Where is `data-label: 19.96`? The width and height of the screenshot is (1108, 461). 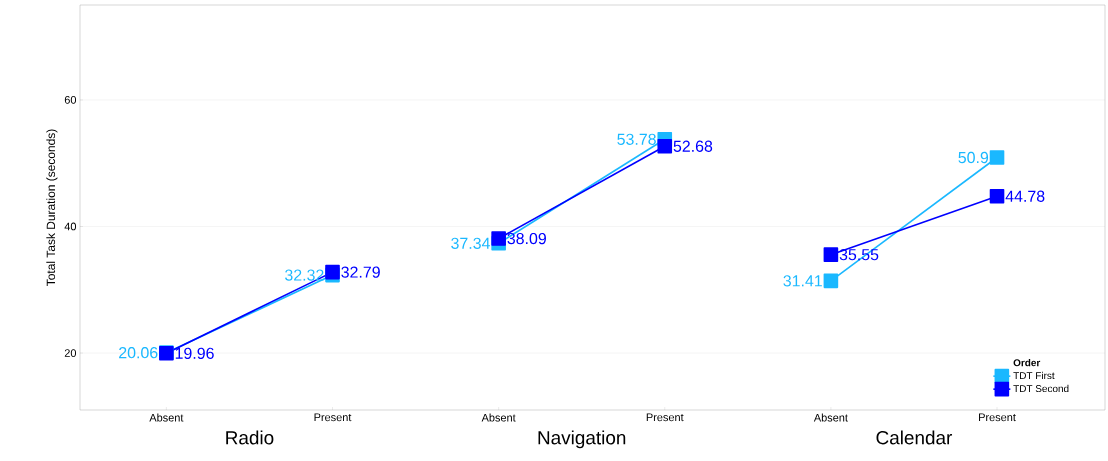 data-label: 19.96 is located at coordinates (194, 353).